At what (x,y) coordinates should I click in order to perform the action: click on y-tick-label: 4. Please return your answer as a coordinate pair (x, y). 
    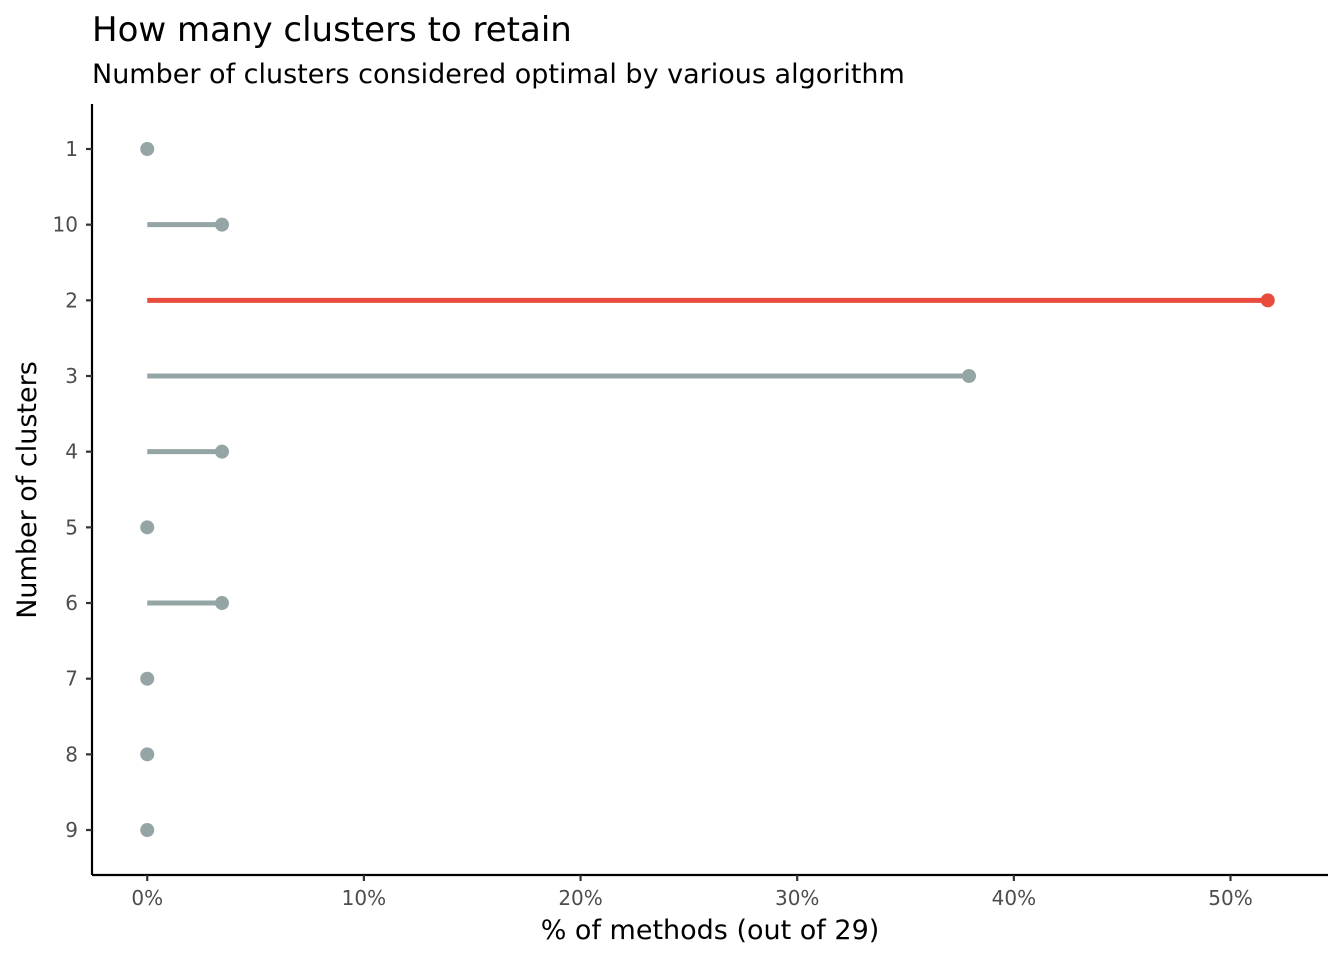
    Looking at the image, I should click on (71, 452).